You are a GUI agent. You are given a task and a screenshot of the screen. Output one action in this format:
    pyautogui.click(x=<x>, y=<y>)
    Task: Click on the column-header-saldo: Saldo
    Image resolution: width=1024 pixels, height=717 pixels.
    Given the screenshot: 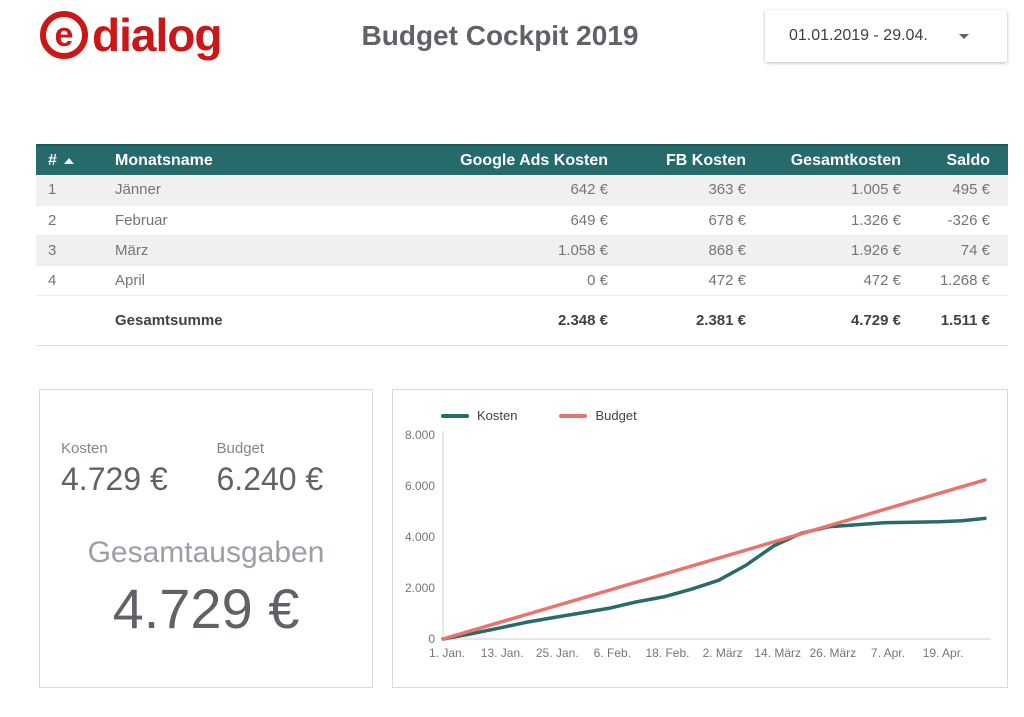 What is the action you would take?
    pyautogui.click(x=956, y=159)
    